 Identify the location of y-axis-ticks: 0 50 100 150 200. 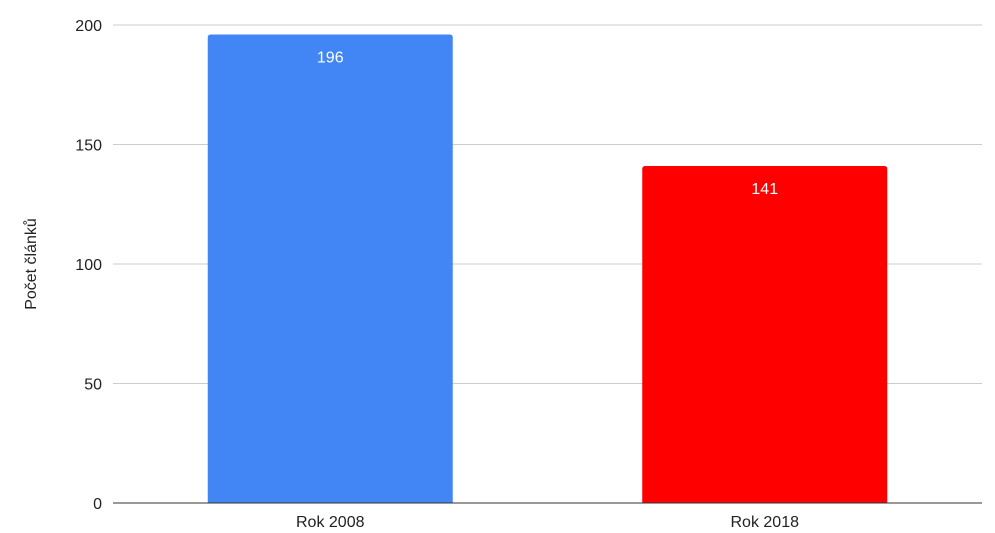
(88, 265).